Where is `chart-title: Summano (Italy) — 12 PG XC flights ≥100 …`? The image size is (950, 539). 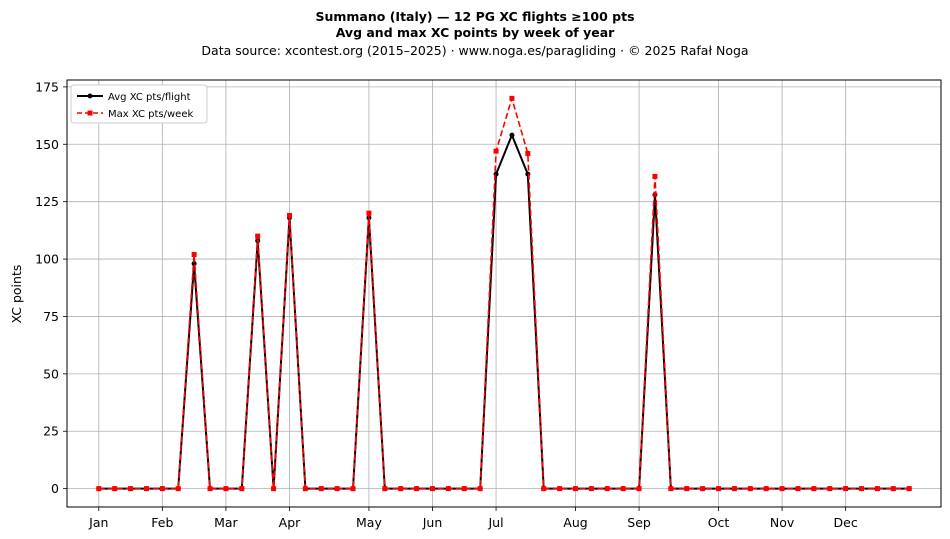 chart-title: Summano (Italy) — 12 PG XC flights ≥100 … is located at coordinates (475, 16).